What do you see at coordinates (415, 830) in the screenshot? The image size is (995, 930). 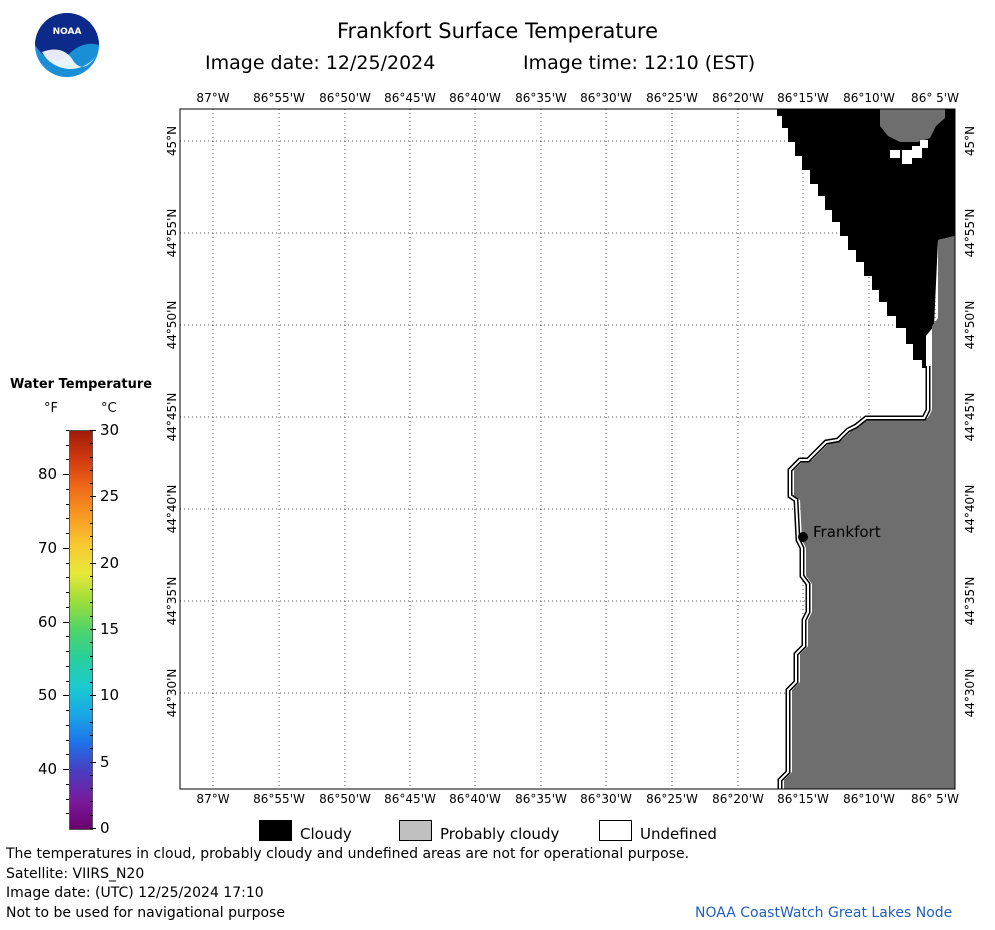 I see `legend-probably-cloudy-swatch` at bounding box center [415, 830].